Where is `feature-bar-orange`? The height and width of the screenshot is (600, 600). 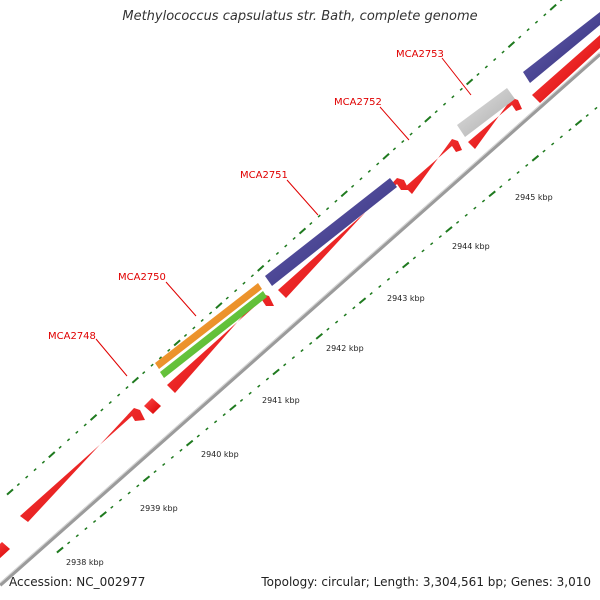
feature-bar-orange is located at coordinates (208, 326).